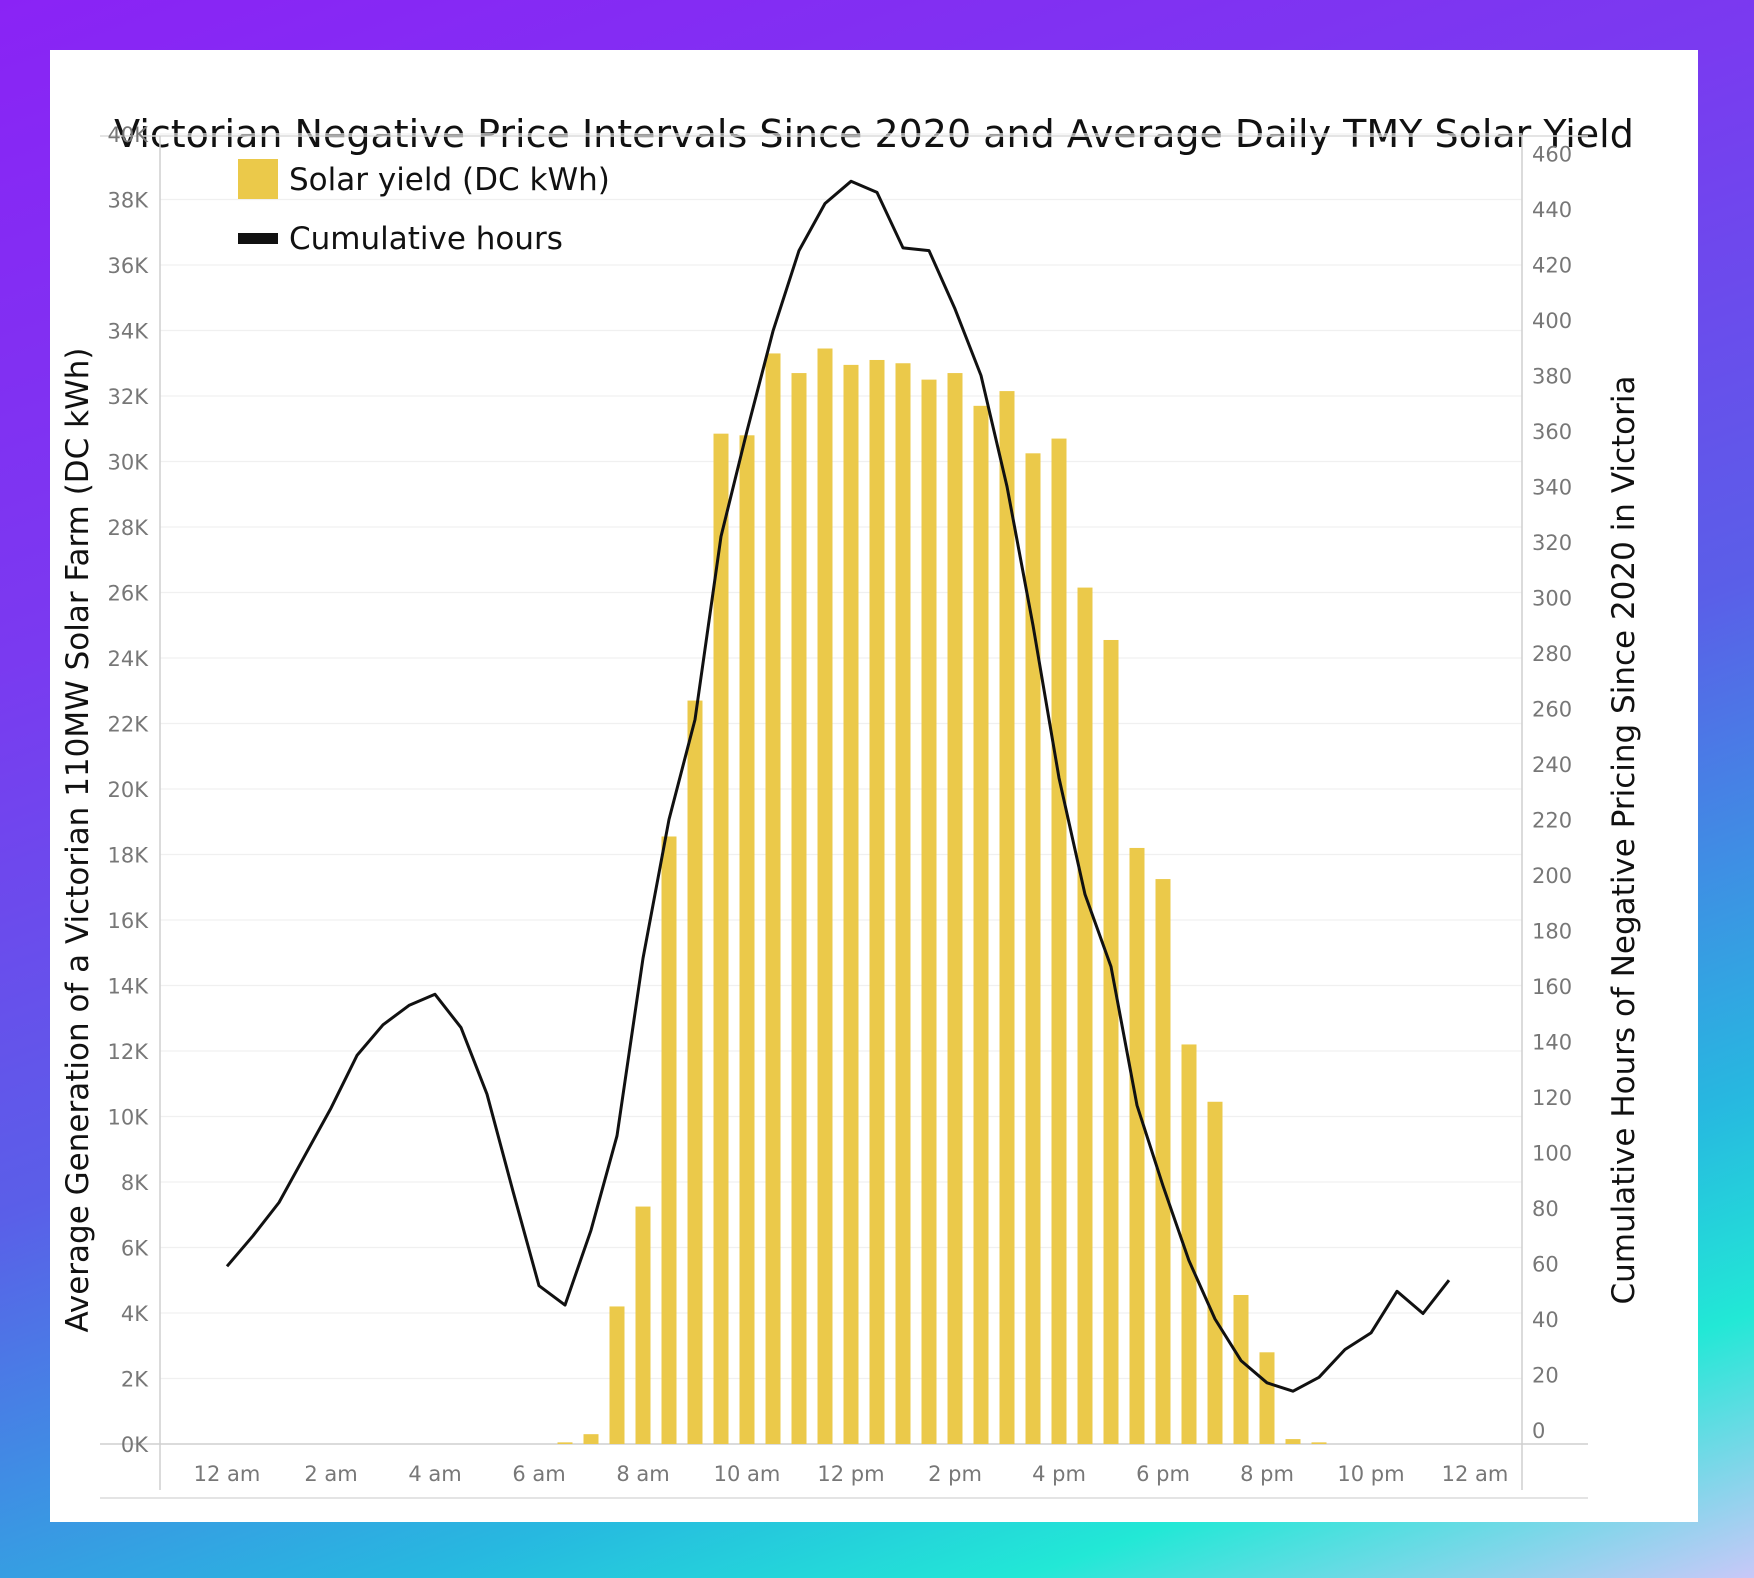  I want to click on left-tick-label: 26K, so click(129, 594).